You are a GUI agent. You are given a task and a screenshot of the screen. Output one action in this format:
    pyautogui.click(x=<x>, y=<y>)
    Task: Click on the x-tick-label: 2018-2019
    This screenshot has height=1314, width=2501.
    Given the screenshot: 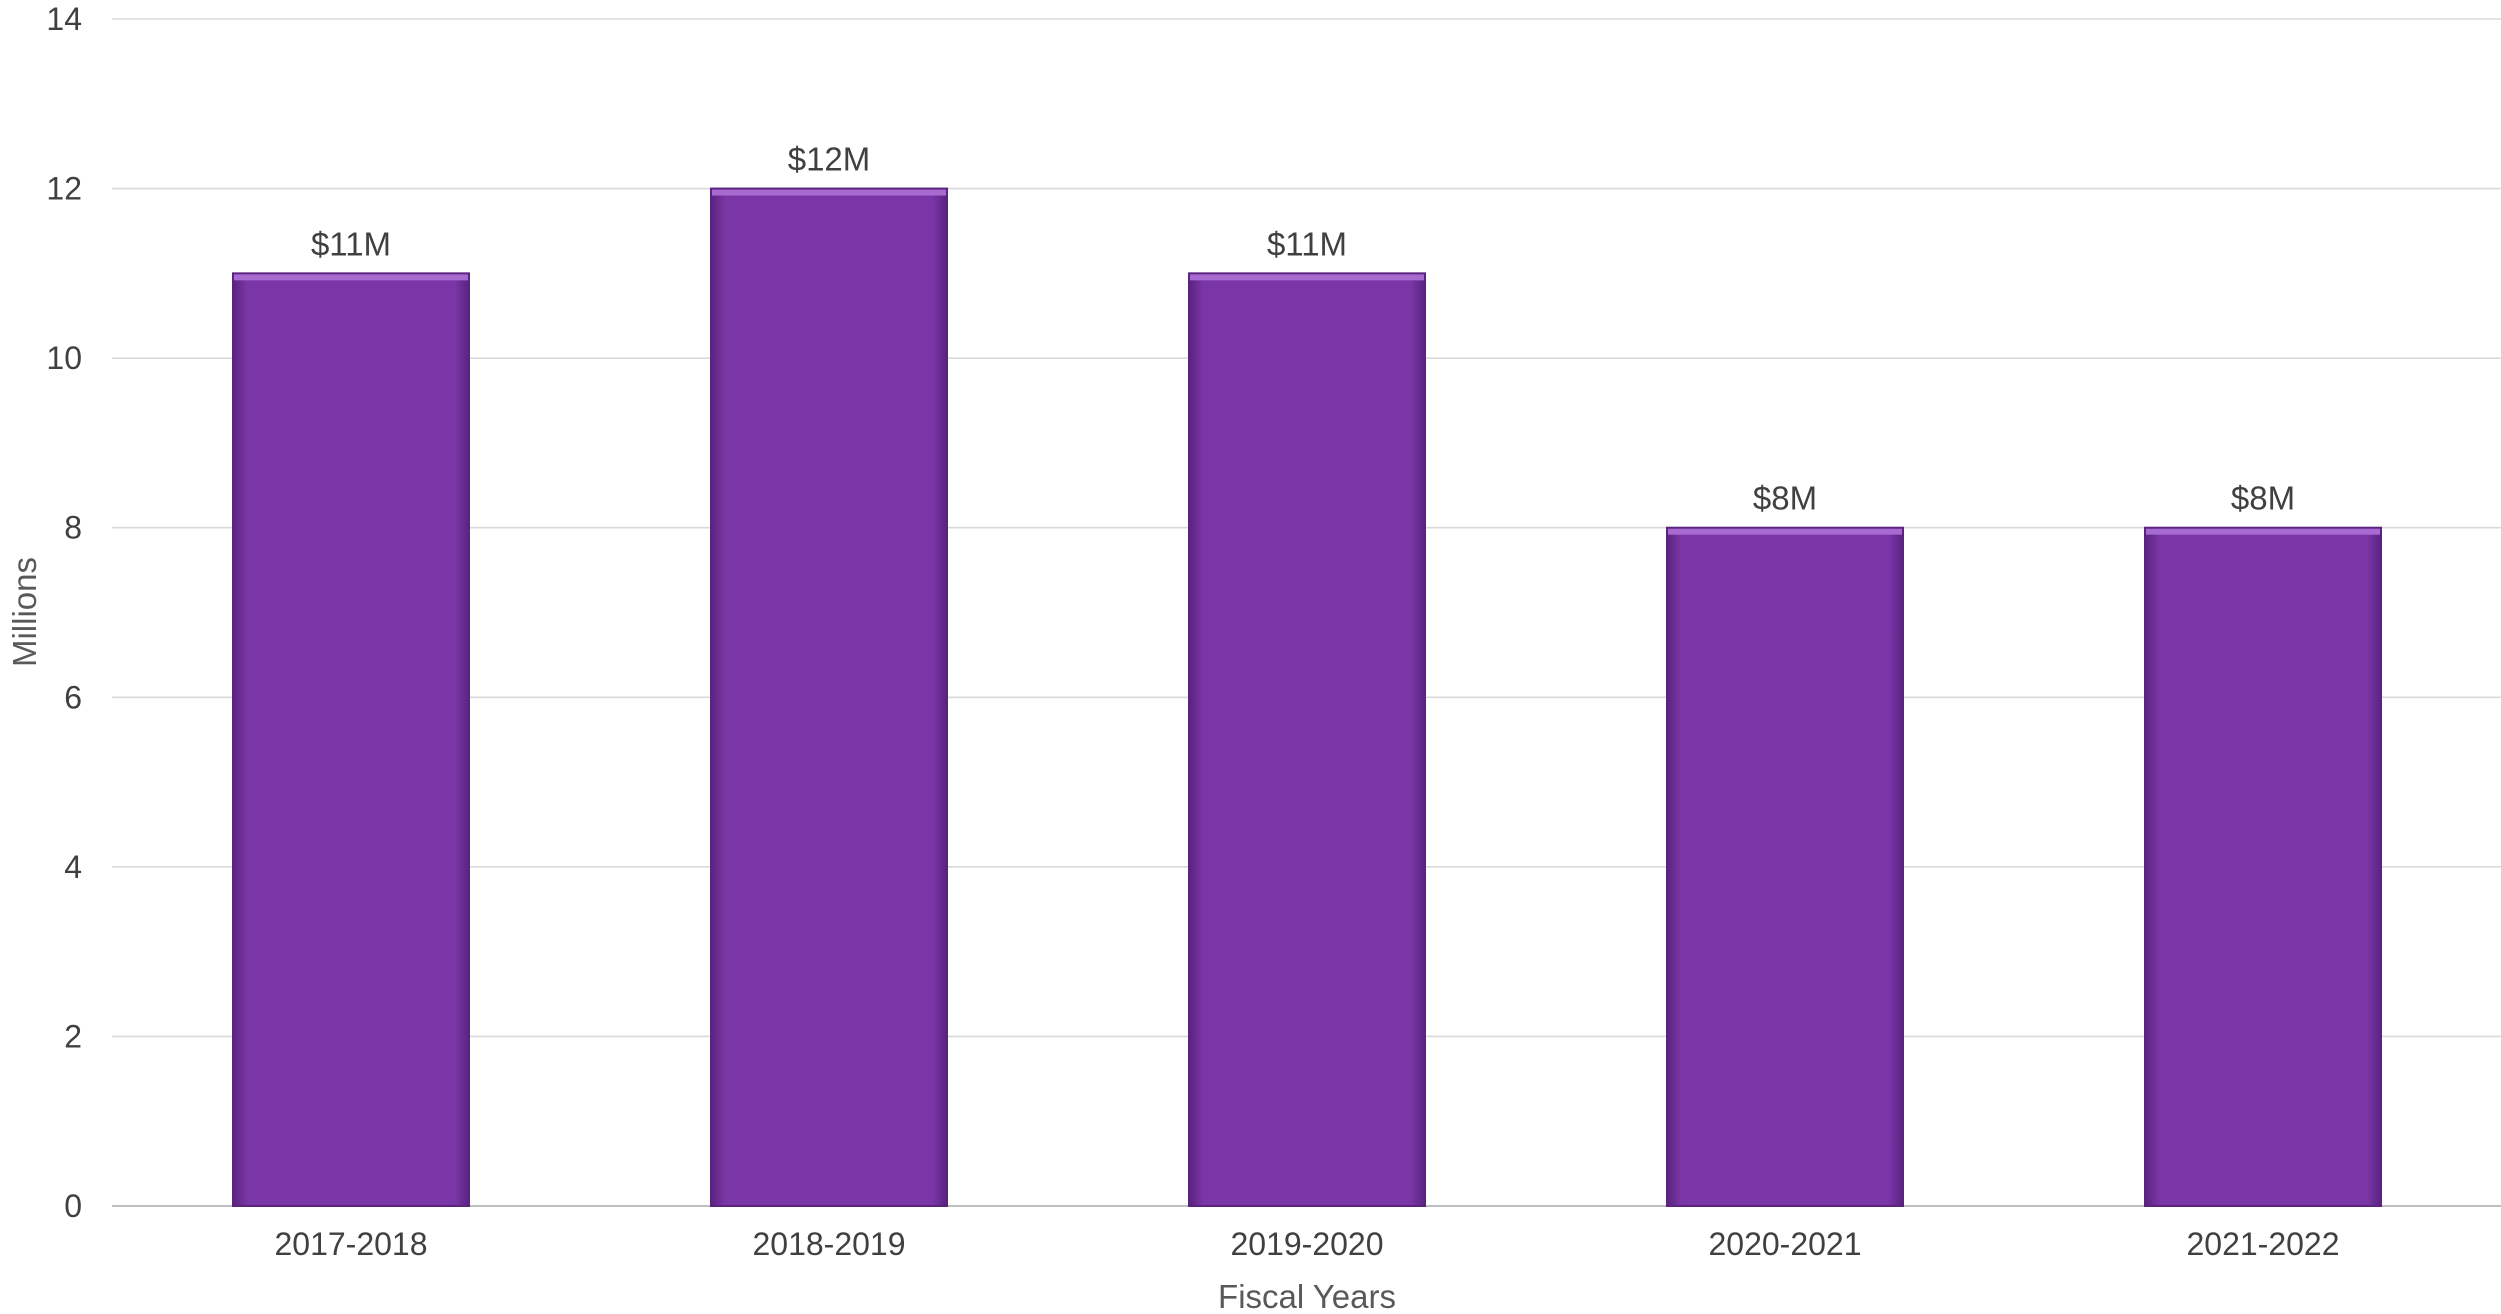 What is the action you would take?
    pyautogui.click(x=828, y=1244)
    